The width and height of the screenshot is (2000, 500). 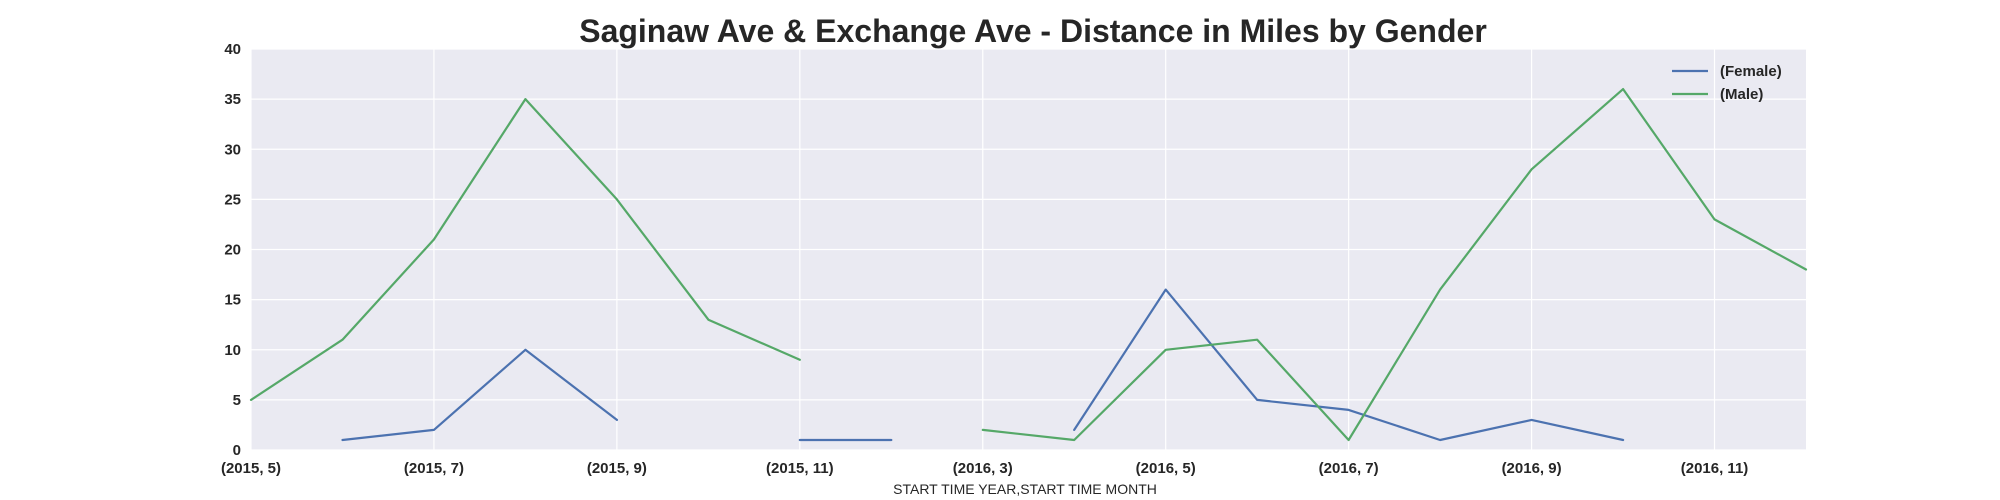 I want to click on y-tick-label: 5, so click(x=237, y=400).